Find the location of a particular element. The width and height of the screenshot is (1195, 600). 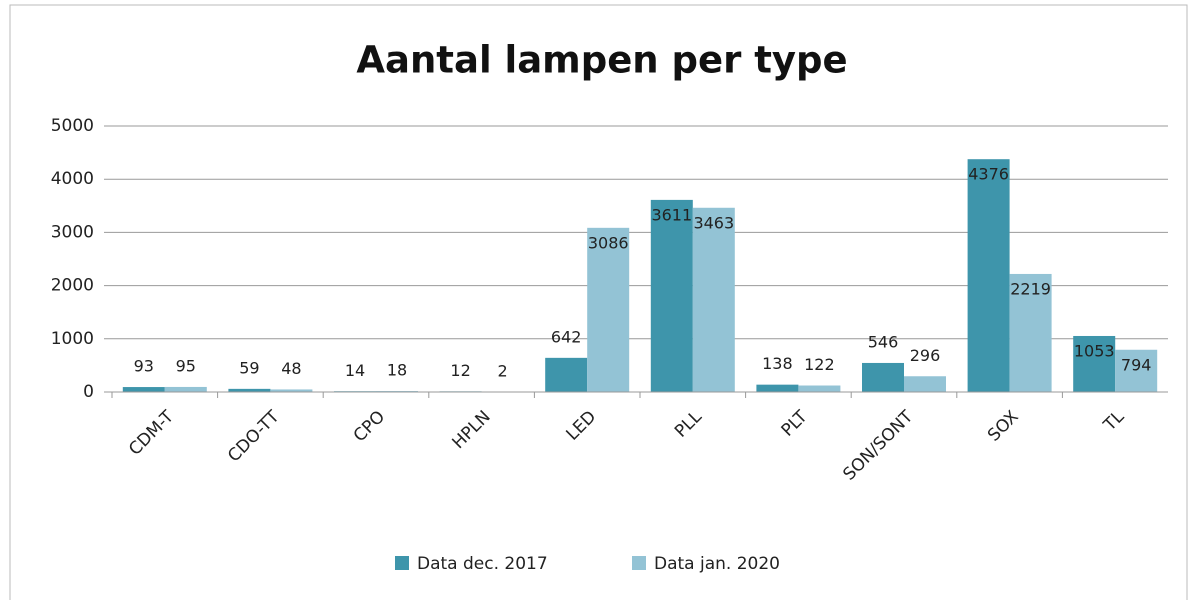

legend-label: Data jan. 2020 is located at coordinates (717, 564).